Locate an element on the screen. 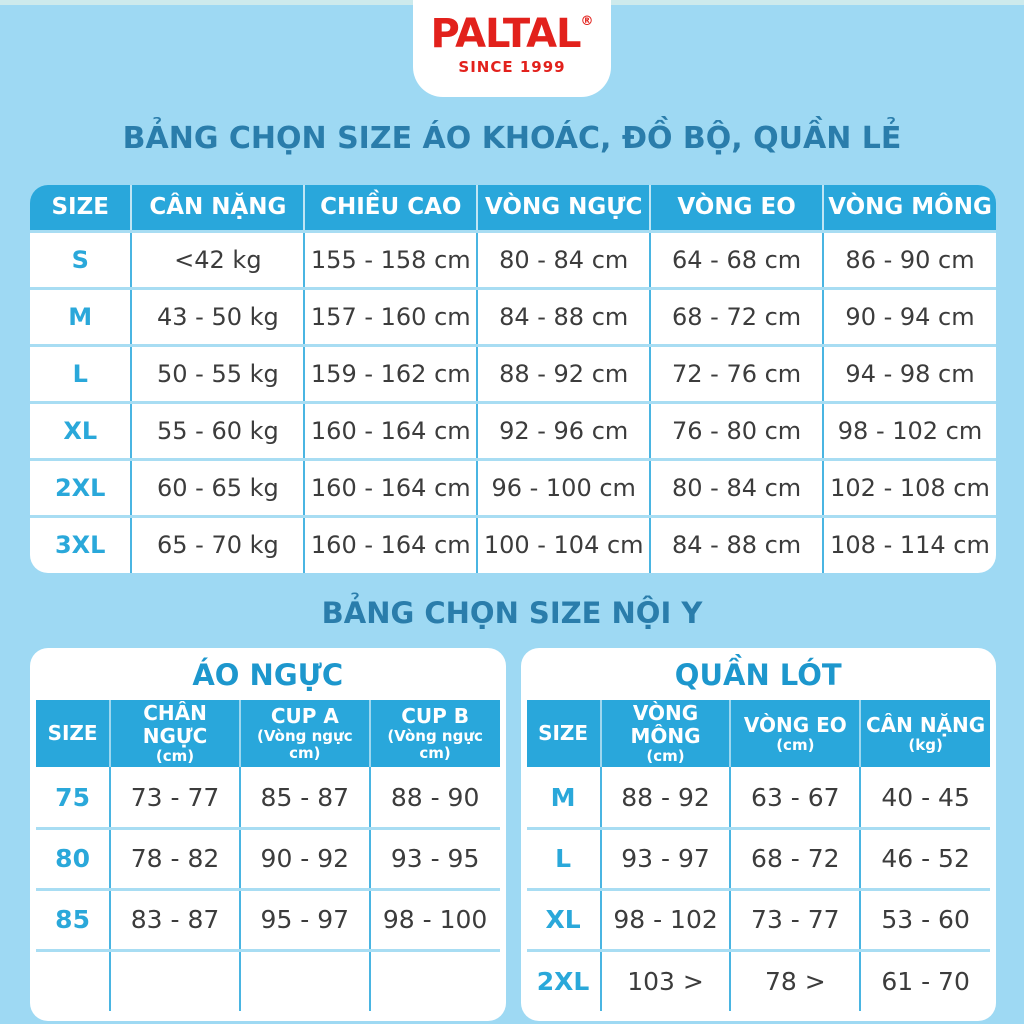 The width and height of the screenshot is (1024, 1024). data-cell: 80 - 84 cm is located at coordinates (563, 258).